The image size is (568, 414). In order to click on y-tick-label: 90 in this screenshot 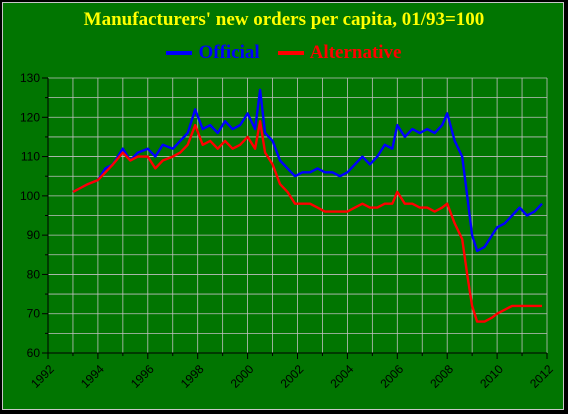, I will do `click(34, 235)`.